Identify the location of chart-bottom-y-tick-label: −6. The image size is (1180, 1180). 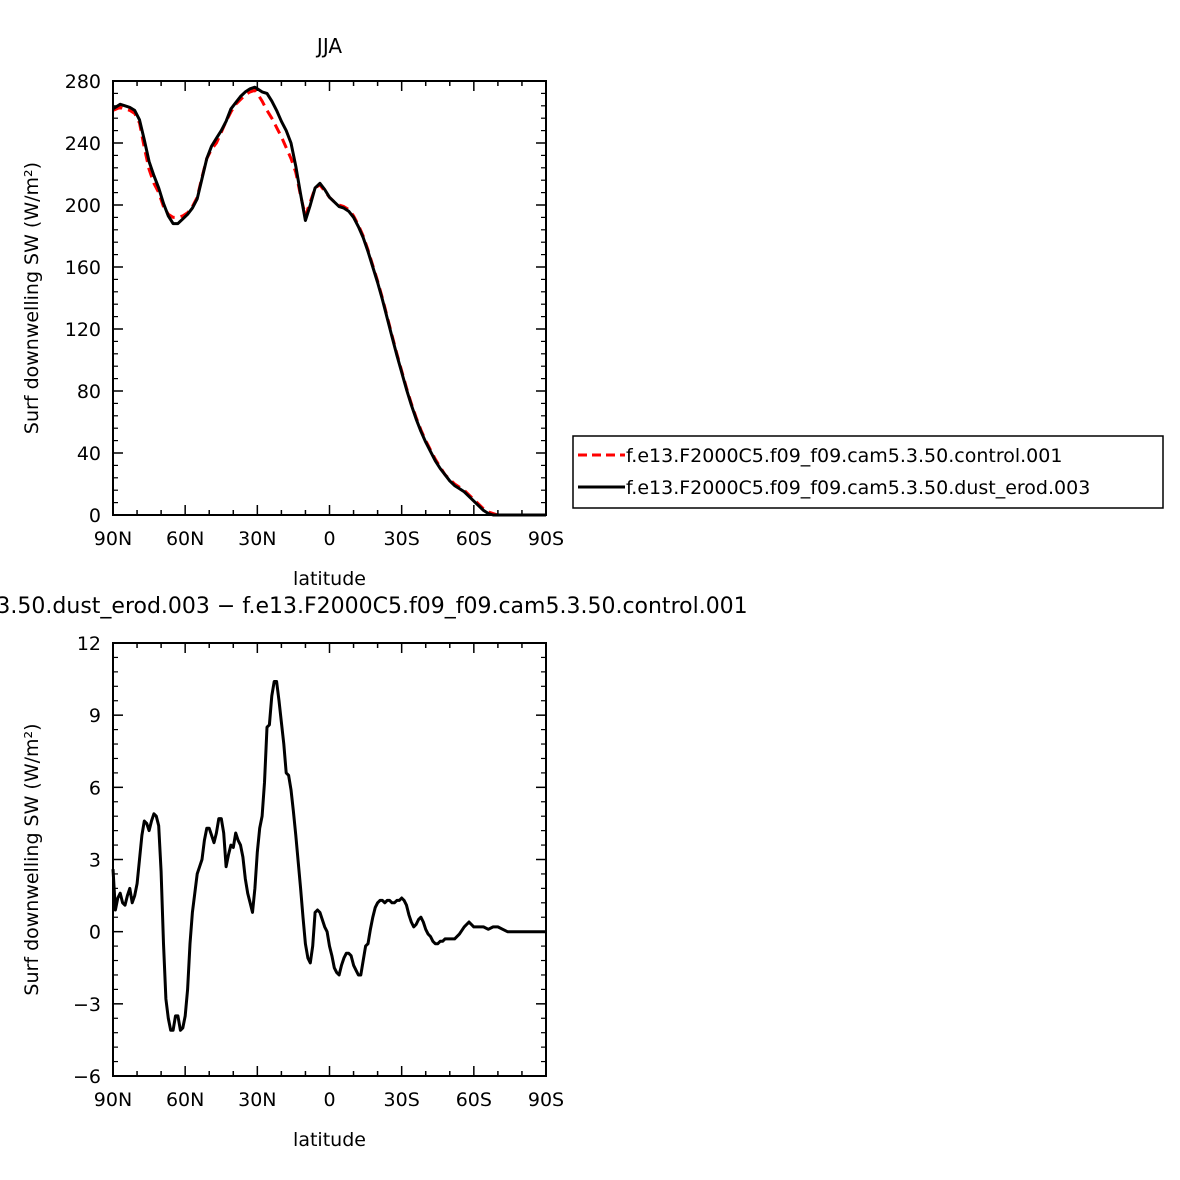
(87, 1077).